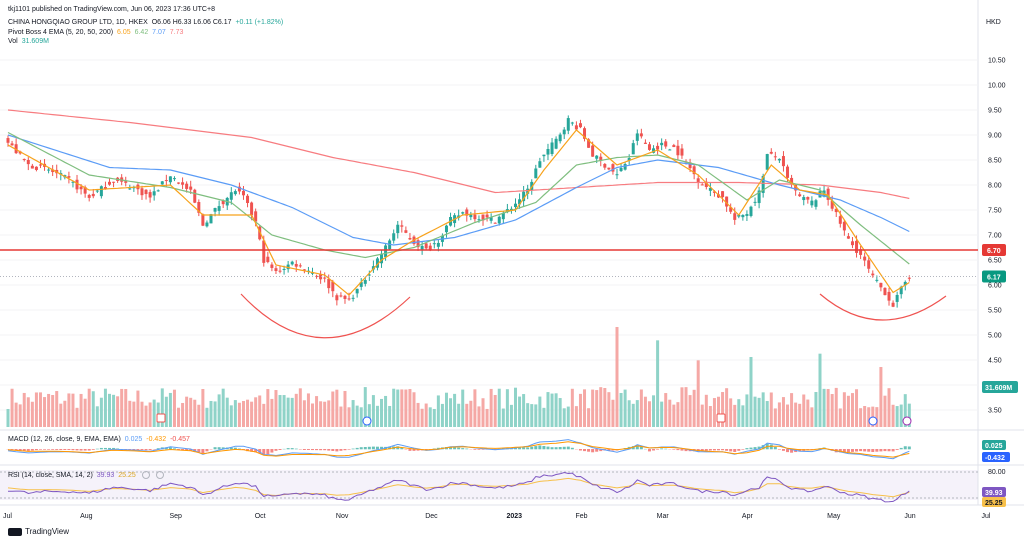  Describe the element at coordinates (161, 418) in the screenshot. I see `split-marker-icon` at that location.